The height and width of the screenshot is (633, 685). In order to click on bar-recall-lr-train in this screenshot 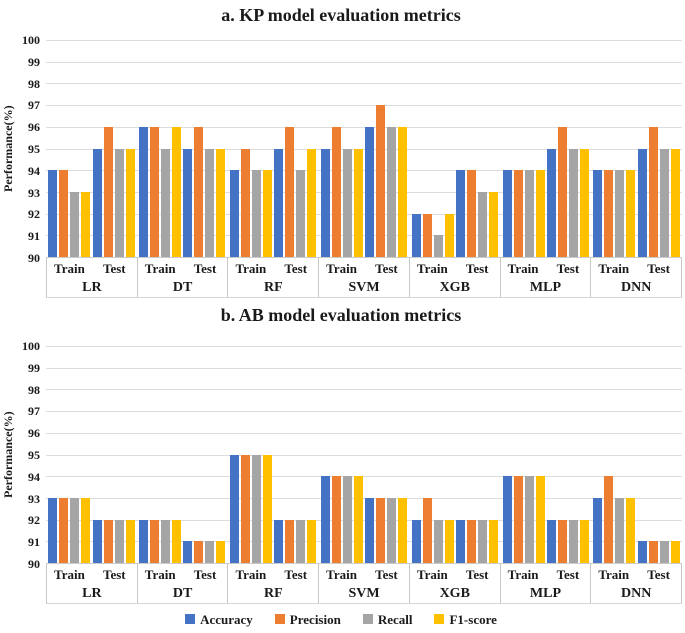, I will do `click(75, 530)`.